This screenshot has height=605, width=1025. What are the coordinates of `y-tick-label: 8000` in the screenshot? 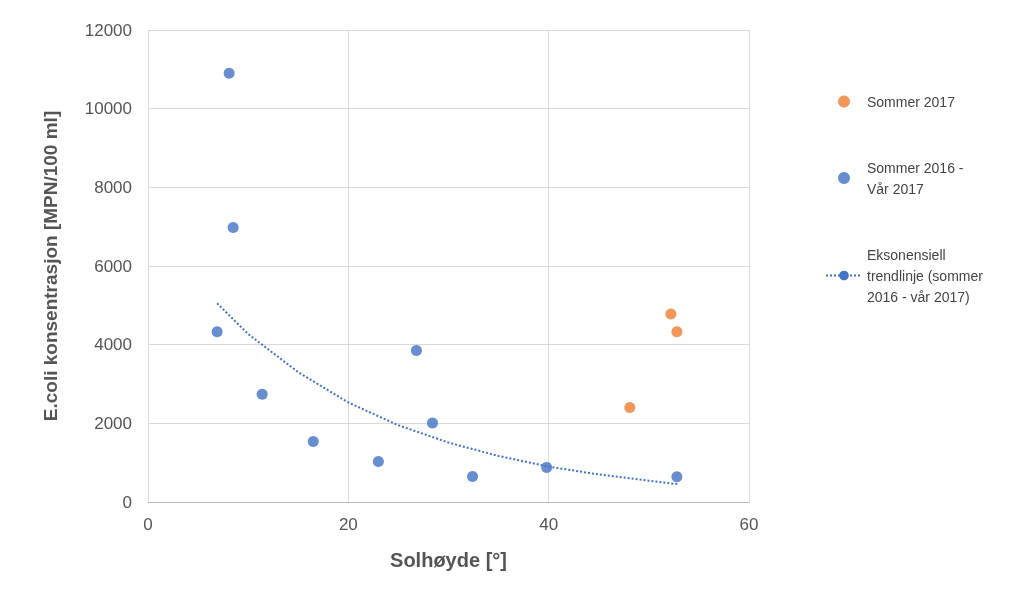 It's located at (113, 187).